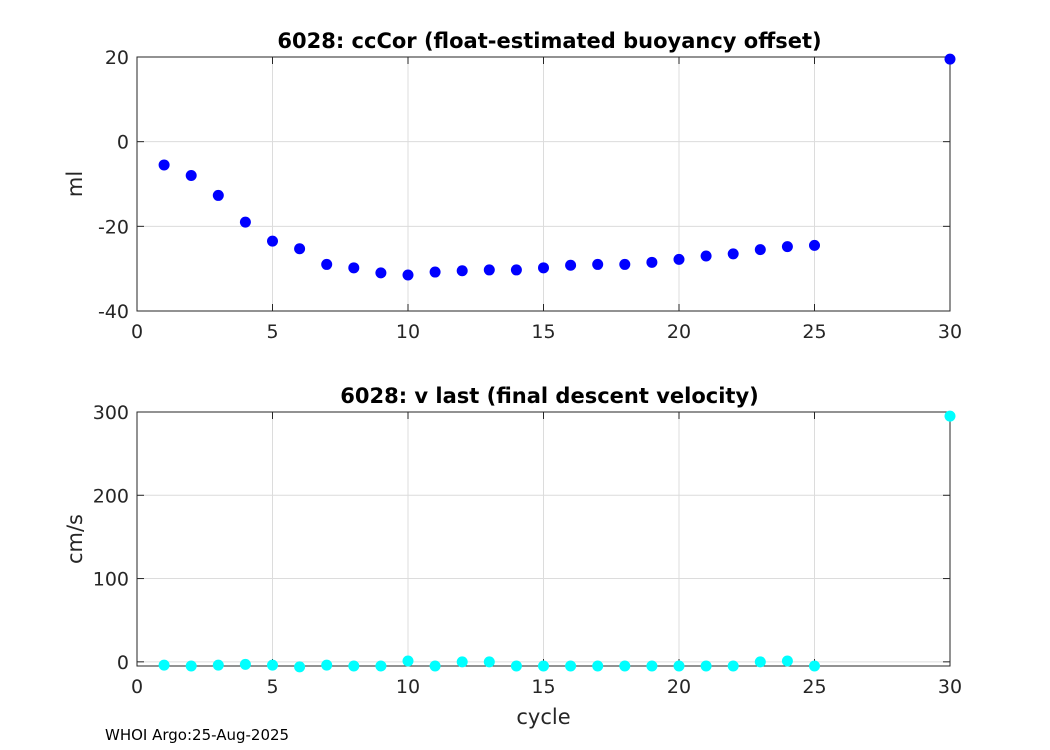 The width and height of the screenshot is (1050, 750). I want to click on x-axis-label: cycle, so click(543, 717).